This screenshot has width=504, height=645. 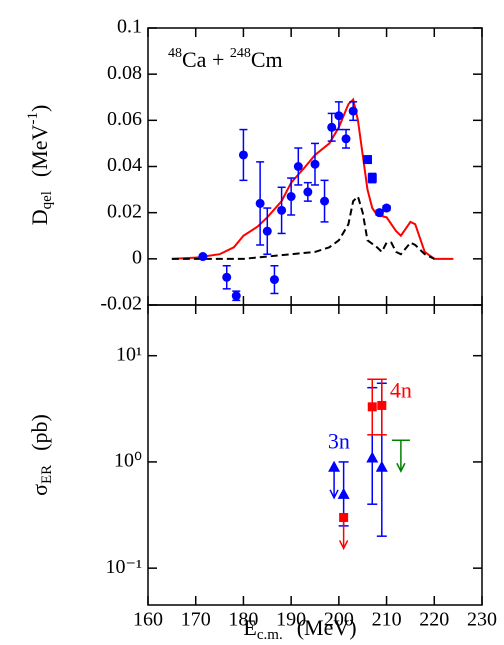 I want to click on y-tick-label: 0.1, so click(x=129, y=27).